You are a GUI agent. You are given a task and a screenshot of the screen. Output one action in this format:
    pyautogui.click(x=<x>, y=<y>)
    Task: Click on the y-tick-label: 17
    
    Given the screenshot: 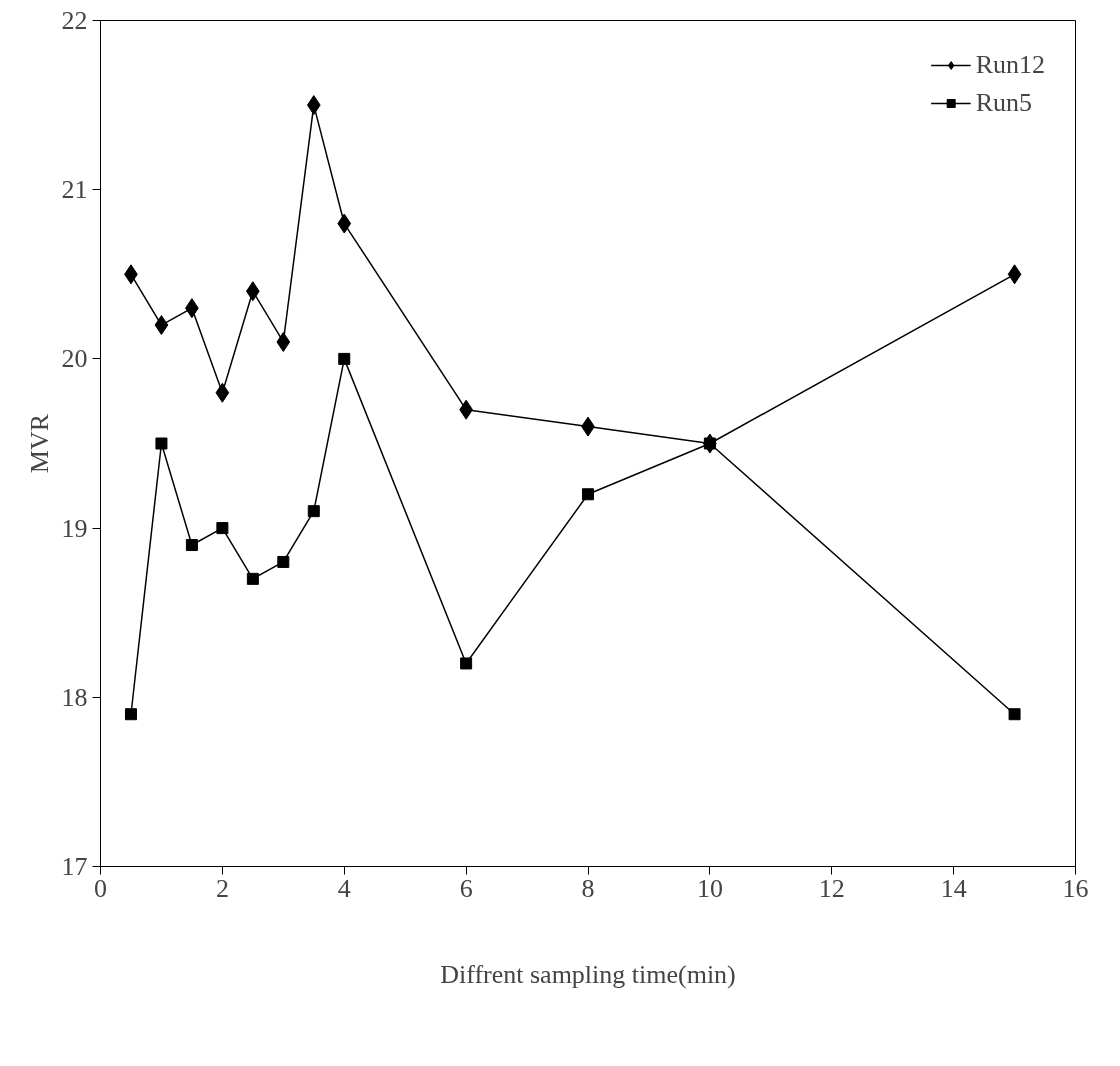 What is the action you would take?
    pyautogui.click(x=74, y=866)
    